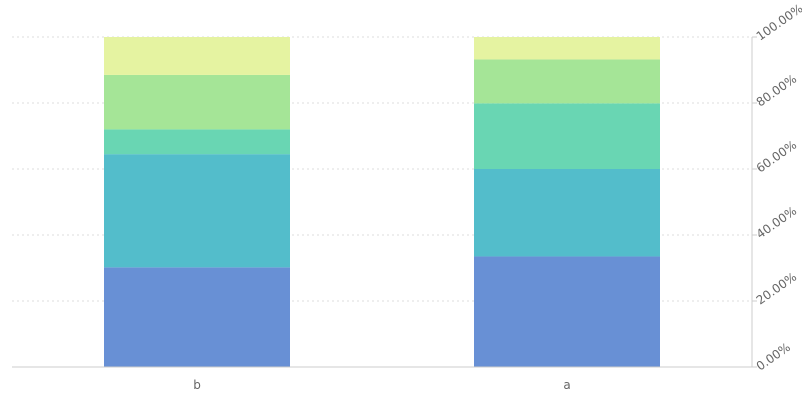 The height and width of the screenshot is (404, 802). Describe the element at coordinates (773, 356) in the screenshot. I see `y-tick-label: 0.00%` at that location.